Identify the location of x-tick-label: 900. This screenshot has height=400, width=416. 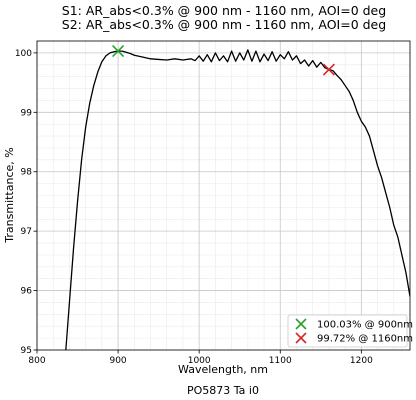
(117, 361).